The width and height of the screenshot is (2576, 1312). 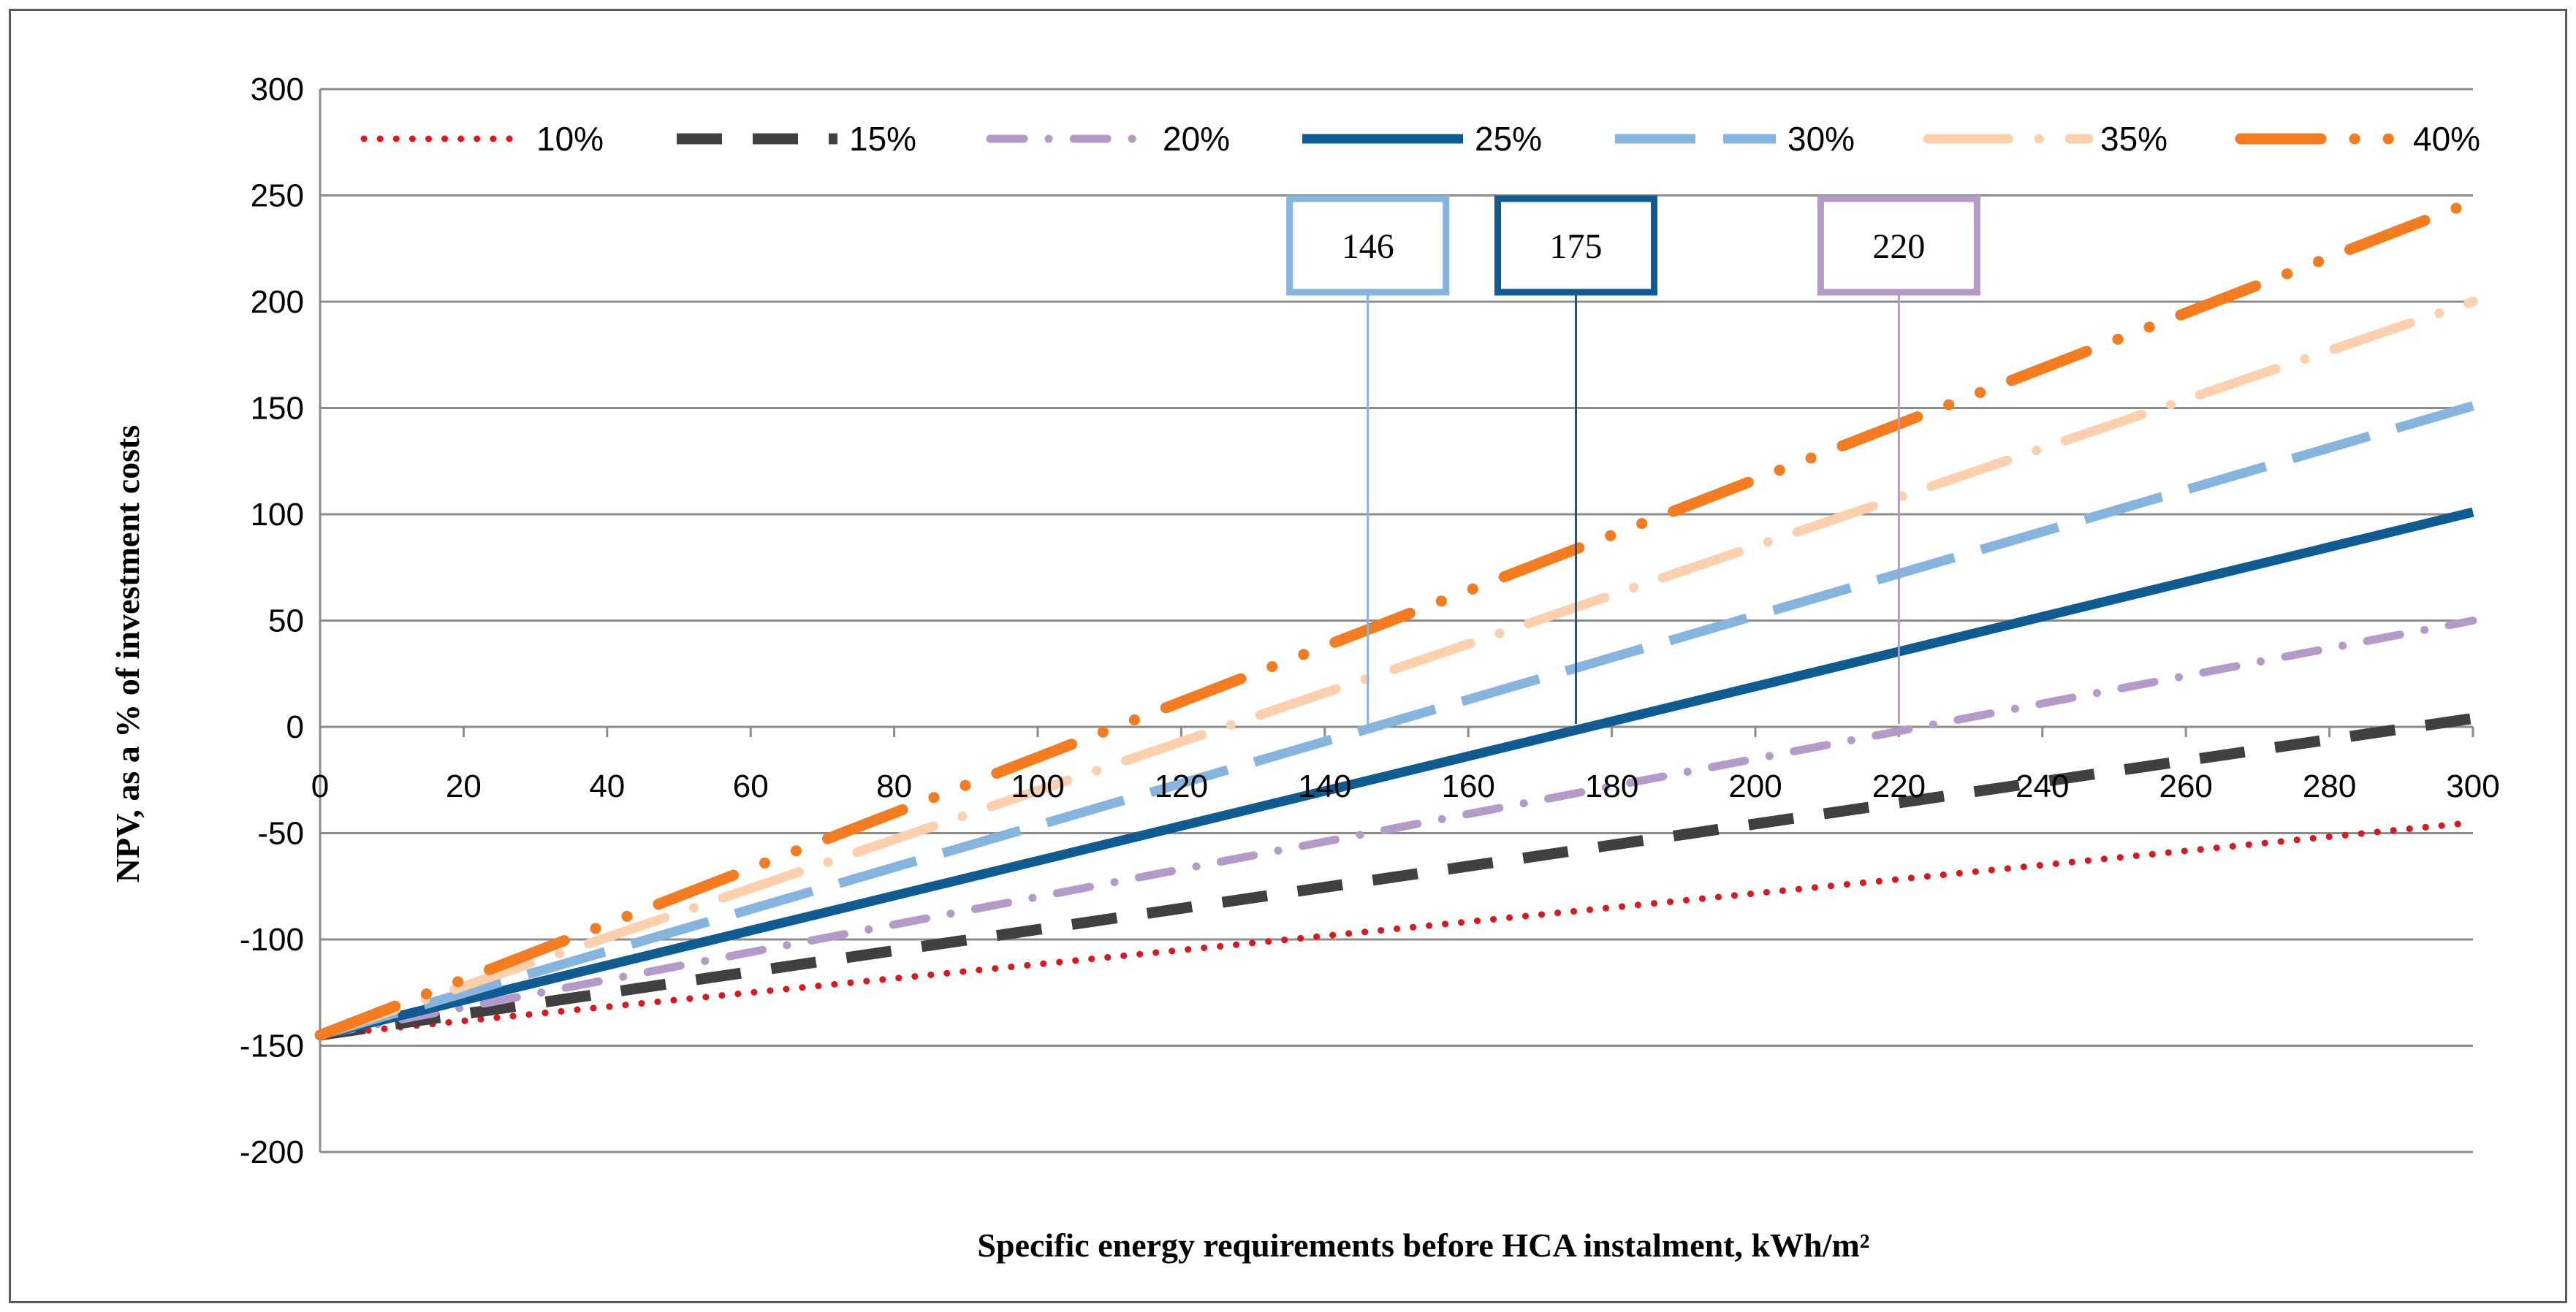 I want to click on x-tick-label: 80, so click(x=894, y=786).